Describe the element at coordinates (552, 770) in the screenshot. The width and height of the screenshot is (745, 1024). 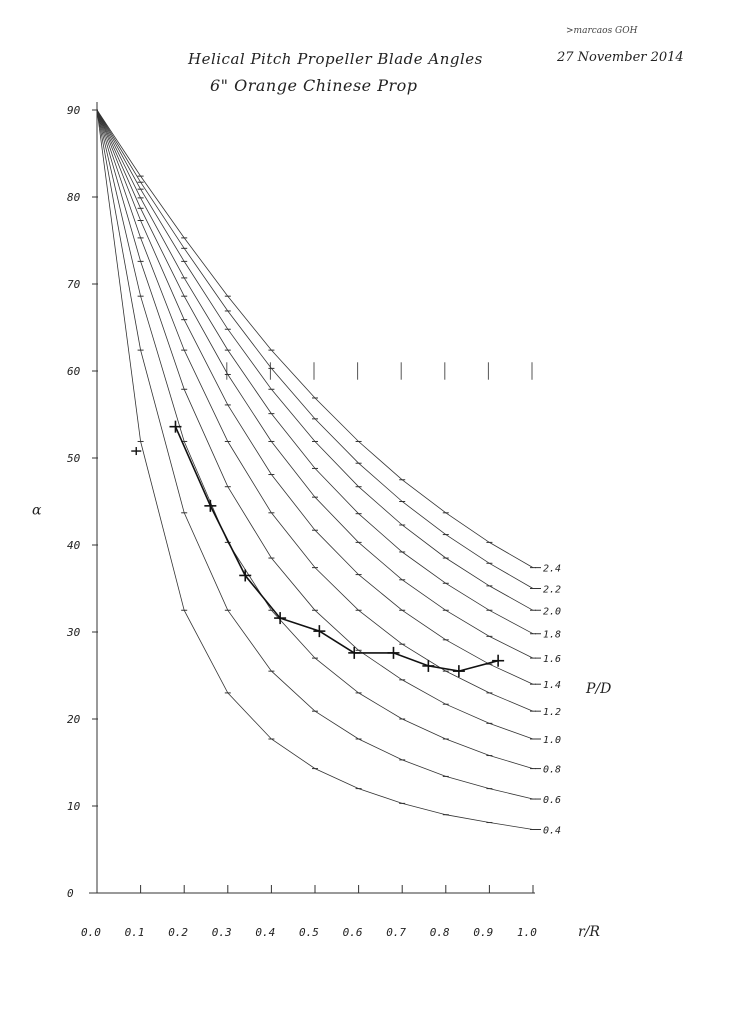
I see `pd-curve-label: 0.8` at that location.